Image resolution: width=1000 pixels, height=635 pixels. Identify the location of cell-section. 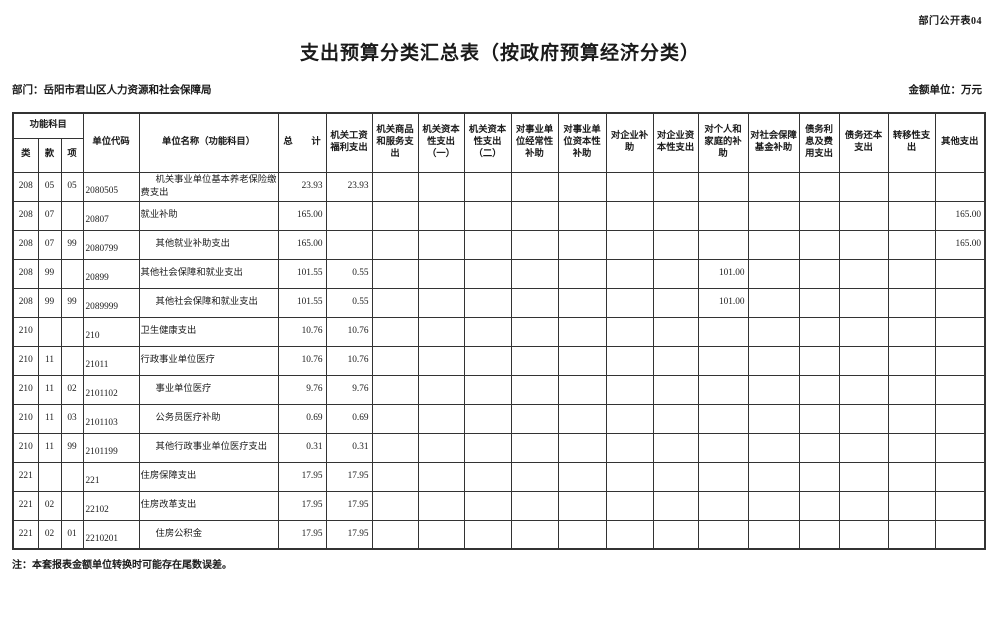
(49, 331).